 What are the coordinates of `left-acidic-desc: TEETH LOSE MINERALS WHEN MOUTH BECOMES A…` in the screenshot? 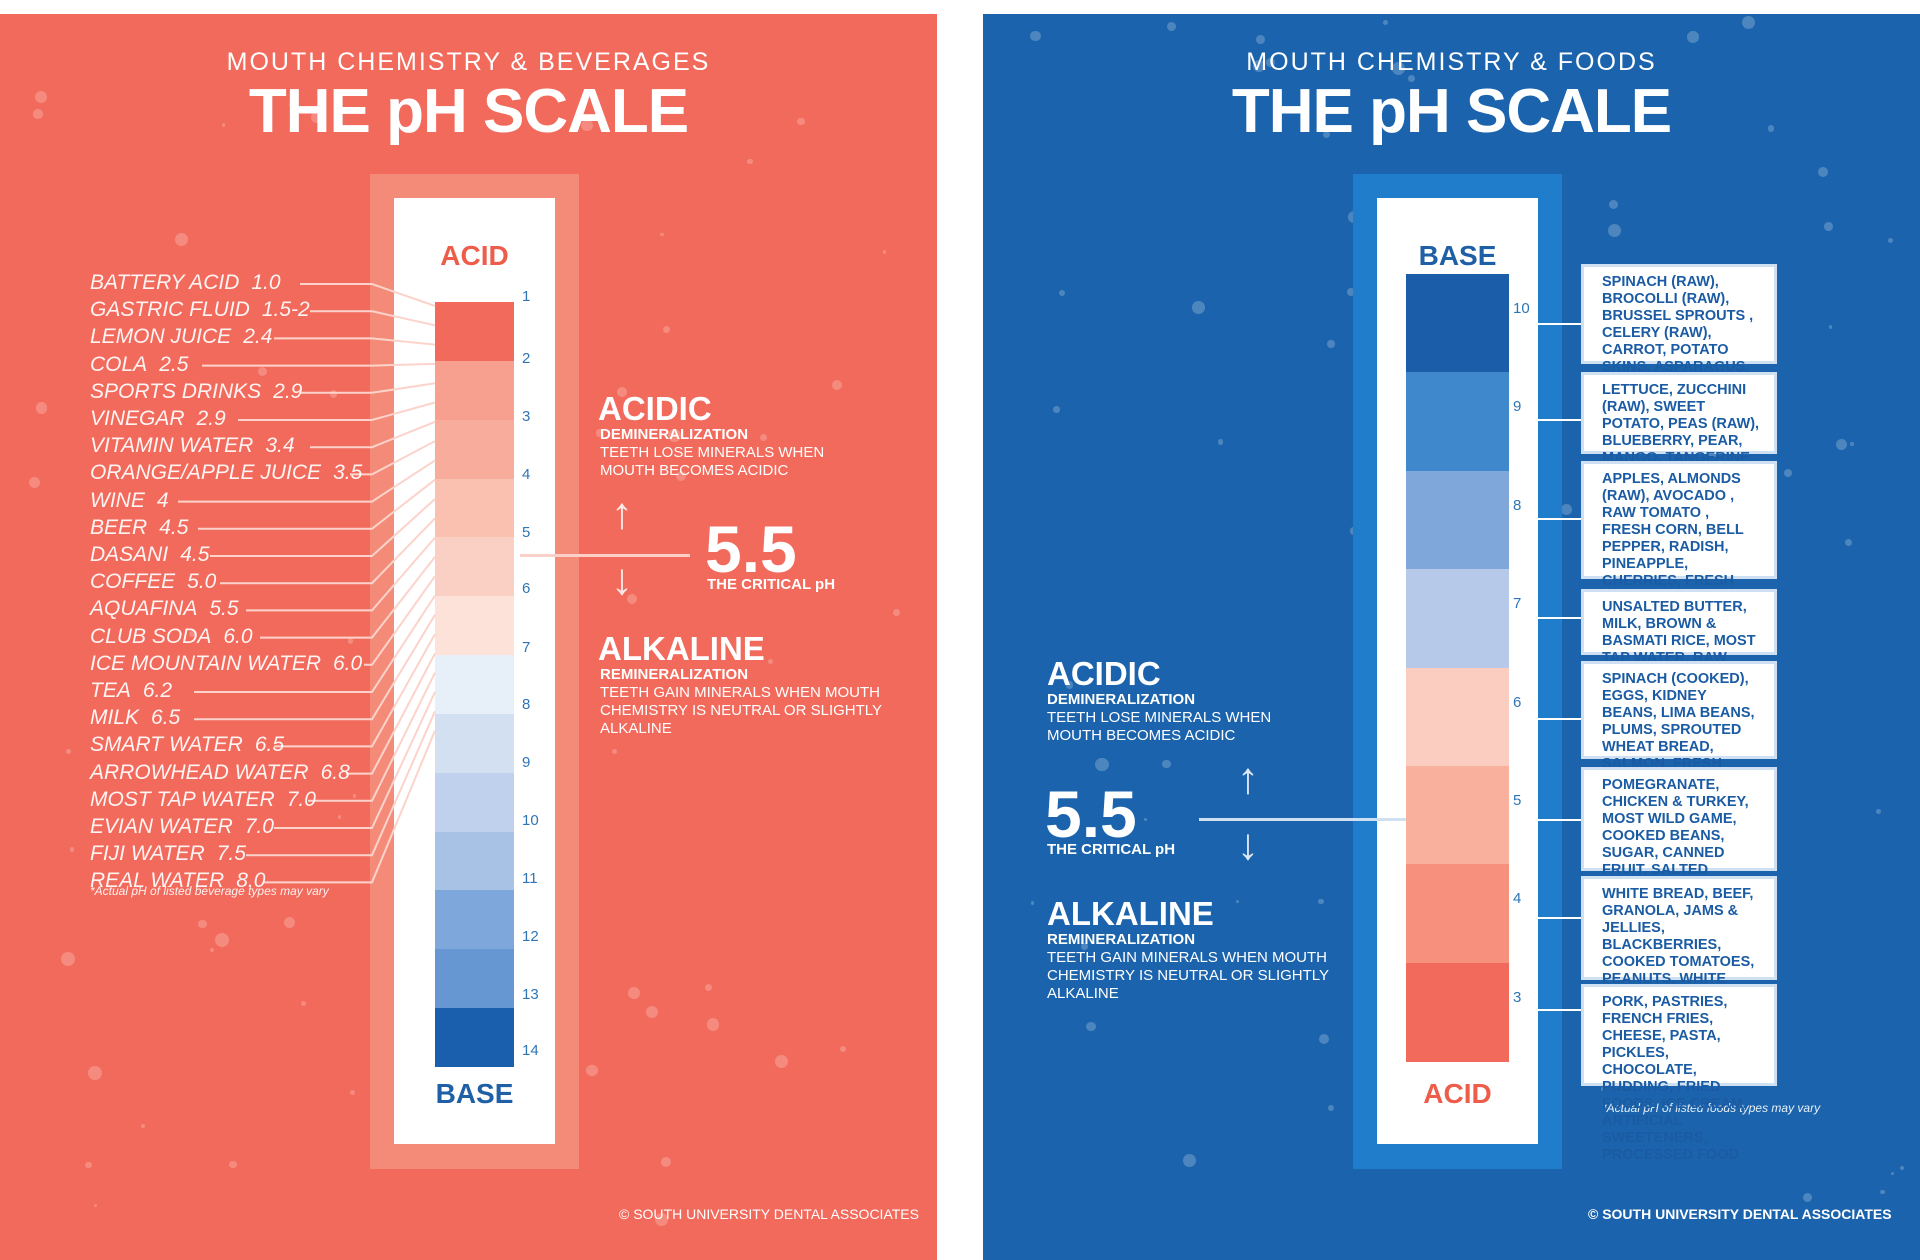 It's located at (712, 461).